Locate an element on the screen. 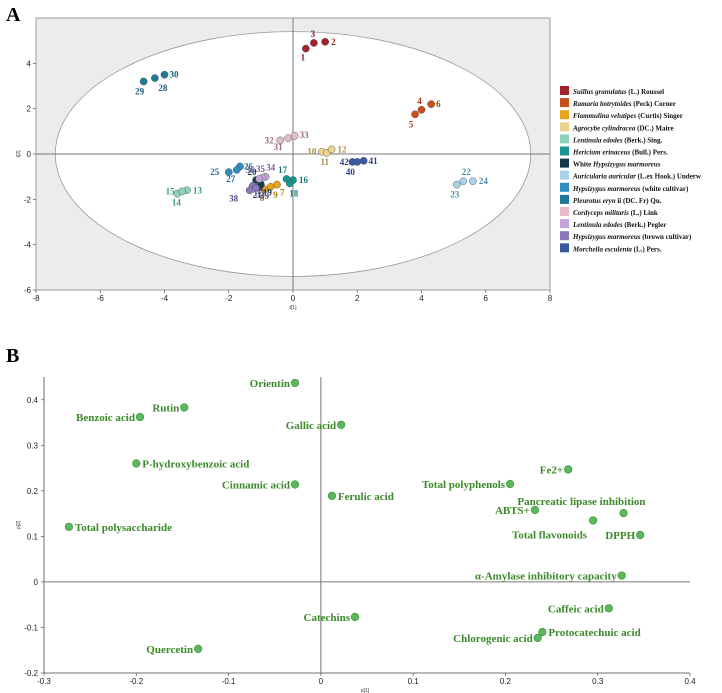 The image size is (722, 693). y-tick-label-b: 0.4 is located at coordinates (33, 400).